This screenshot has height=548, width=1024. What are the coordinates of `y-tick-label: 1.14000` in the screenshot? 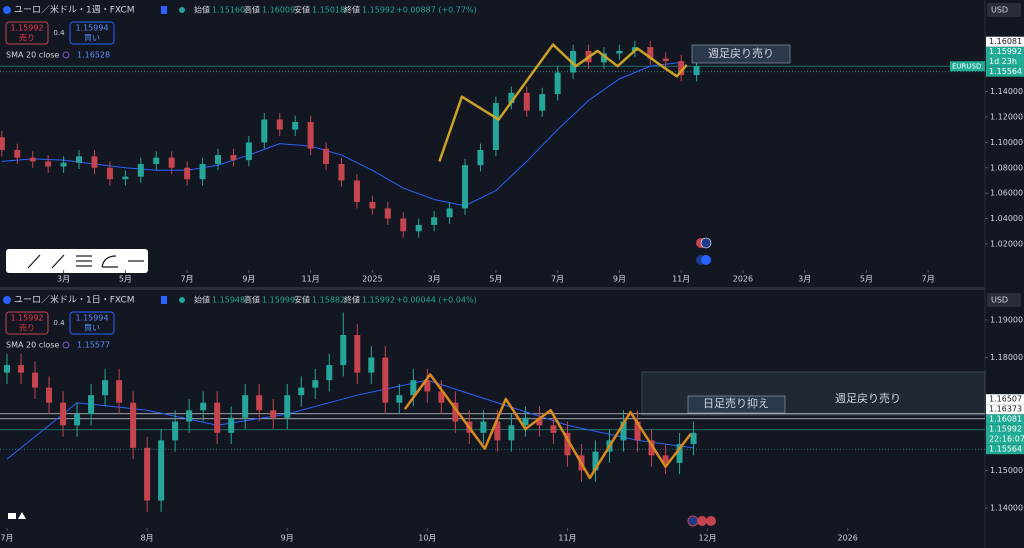 It's located at (1006, 508).